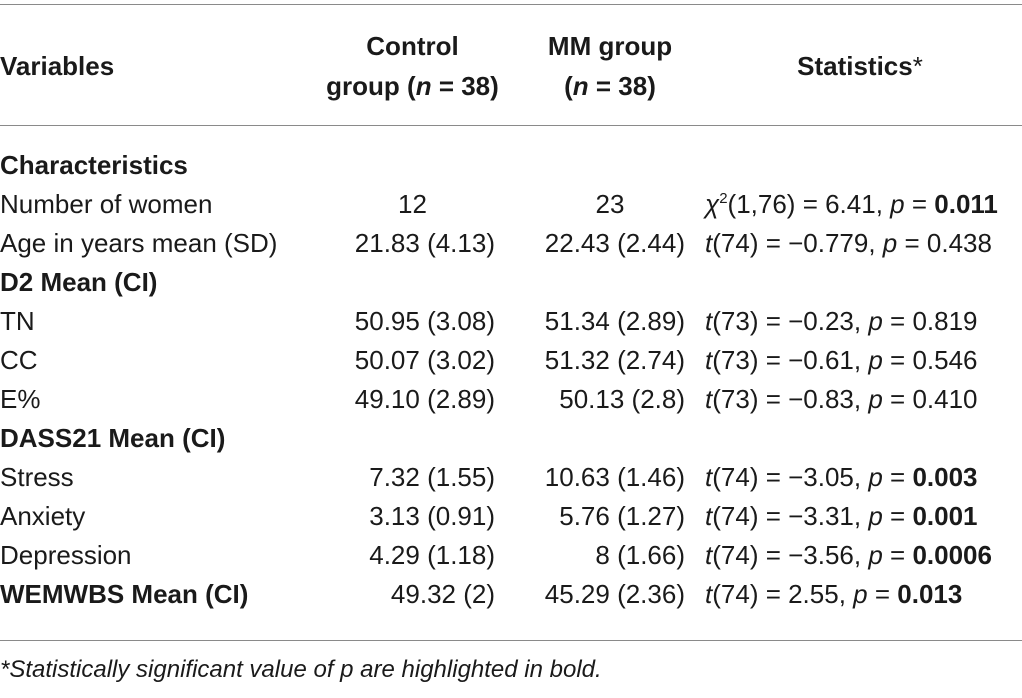 The width and height of the screenshot is (1022, 698). Describe the element at coordinates (797, 243) in the screenshot. I see `stat-text: (74) = −0.779,` at that location.